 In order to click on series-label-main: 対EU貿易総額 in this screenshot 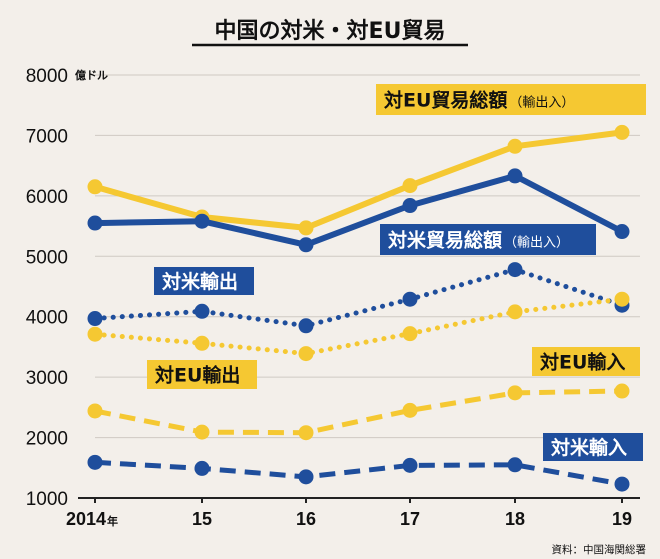, I will do `click(445, 100)`.